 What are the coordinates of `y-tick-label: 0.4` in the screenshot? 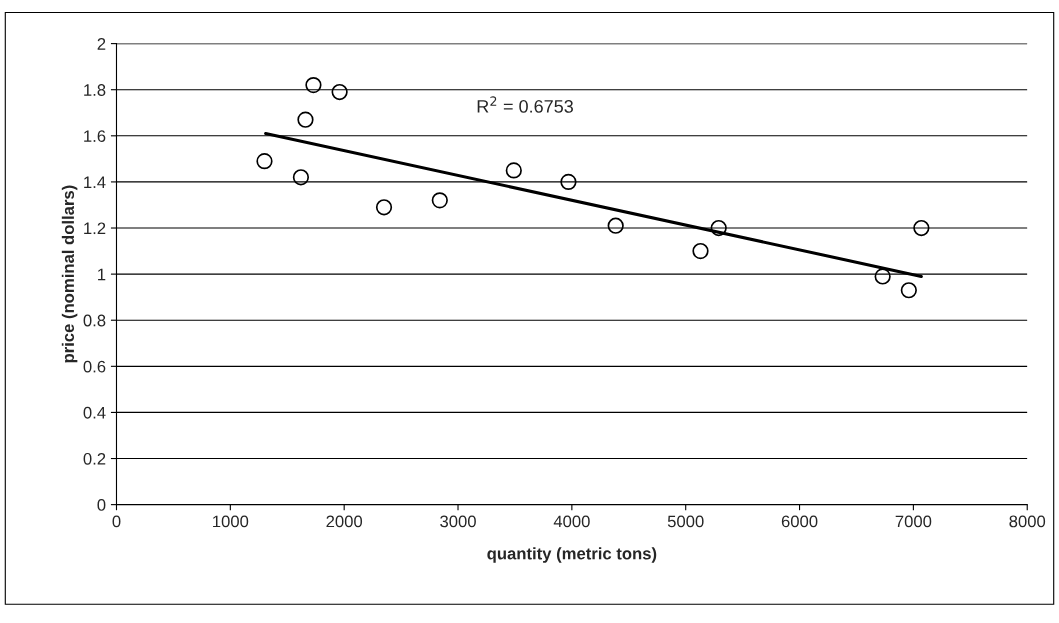 It's located at (94, 412).